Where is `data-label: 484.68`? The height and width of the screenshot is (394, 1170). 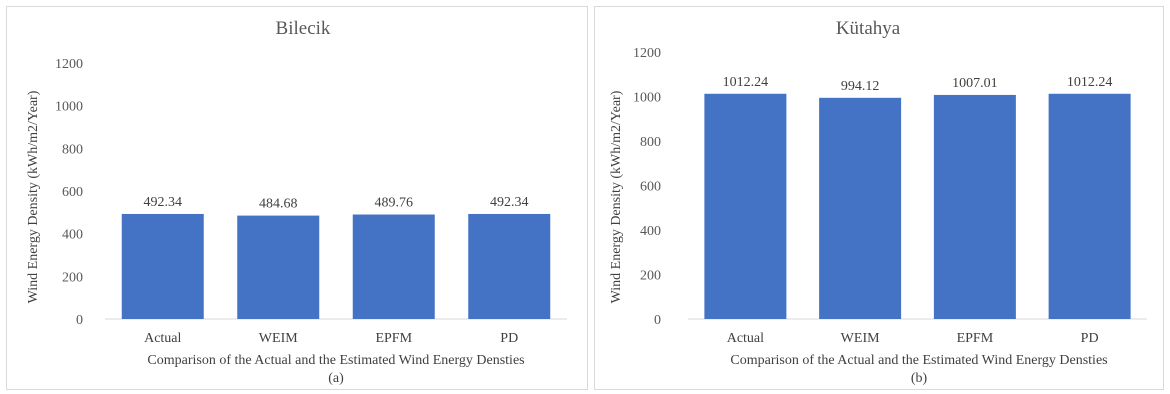 data-label: 484.68 is located at coordinates (278, 204).